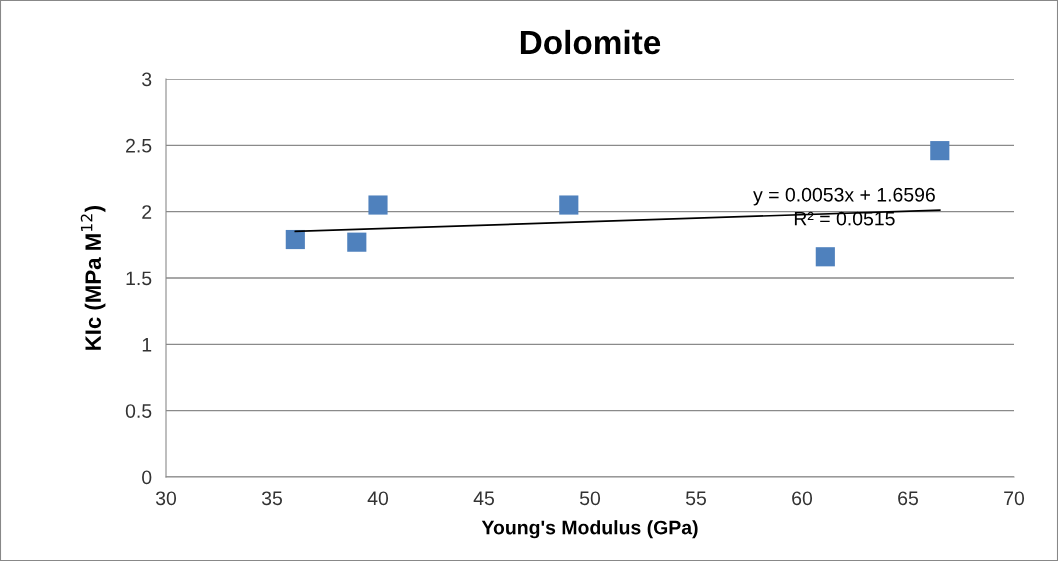 The width and height of the screenshot is (1058, 561). What do you see at coordinates (590, 498) in the screenshot?
I see `x-tick-label: 50` at bounding box center [590, 498].